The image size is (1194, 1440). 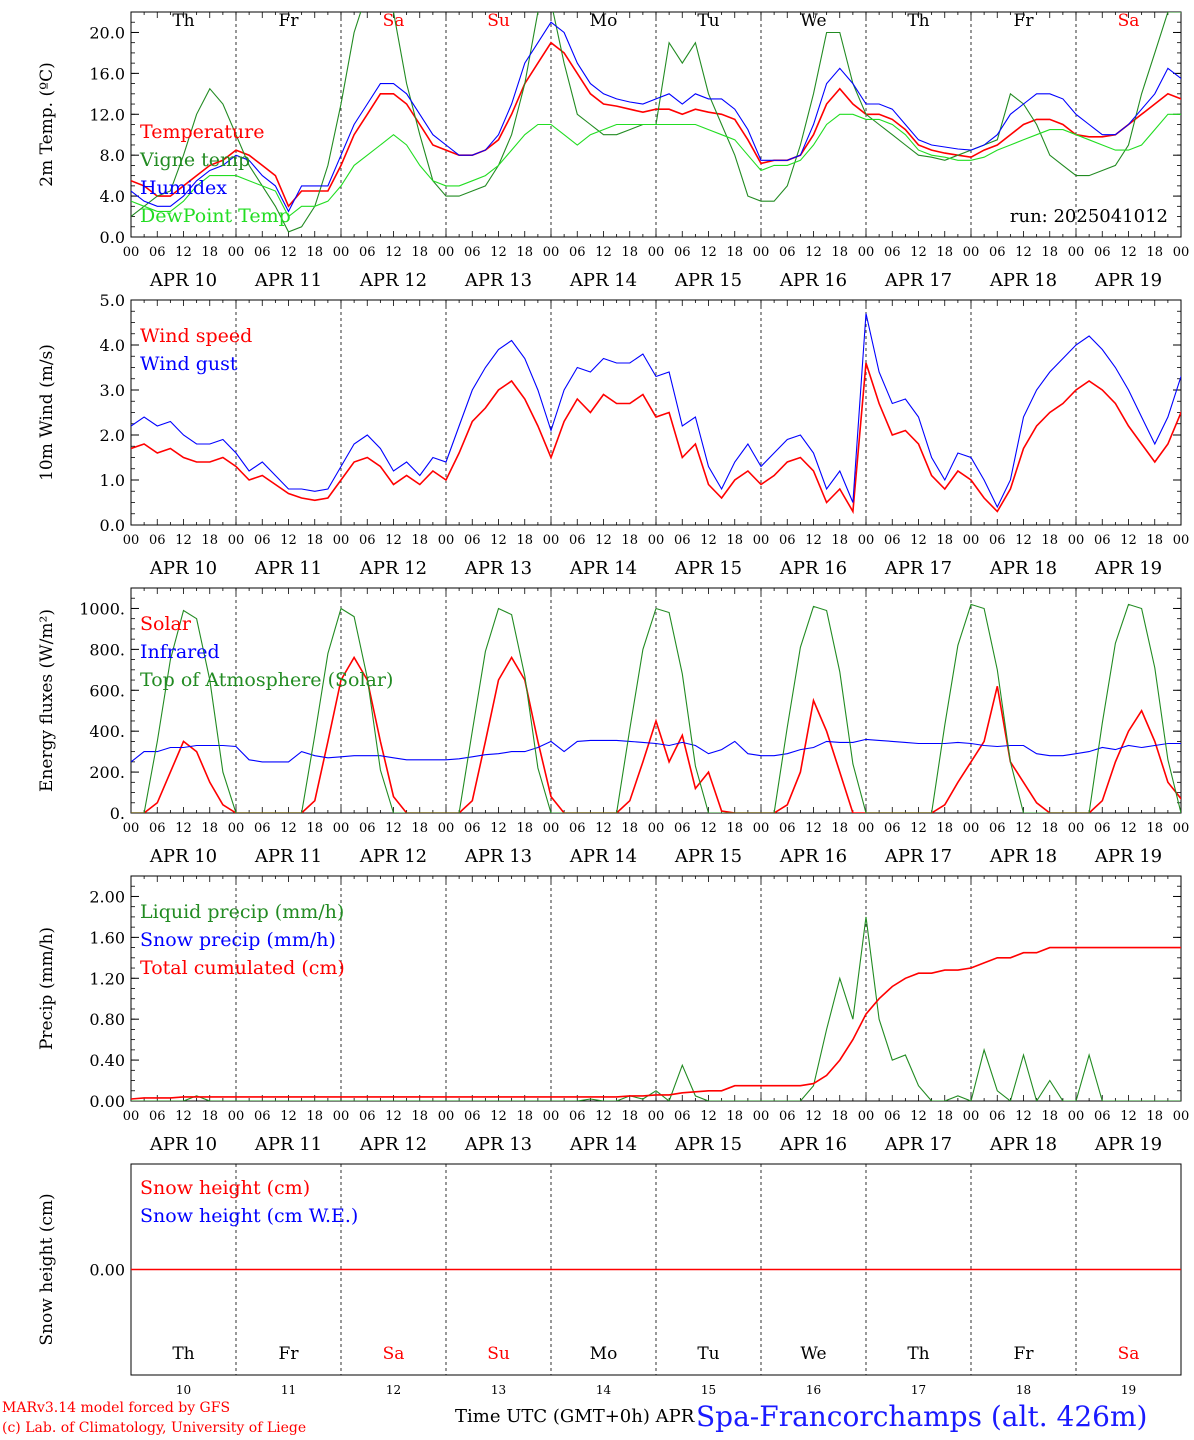 What do you see at coordinates (1023, 280) in the screenshot?
I see `temp-x-date-label: APR 18` at bounding box center [1023, 280].